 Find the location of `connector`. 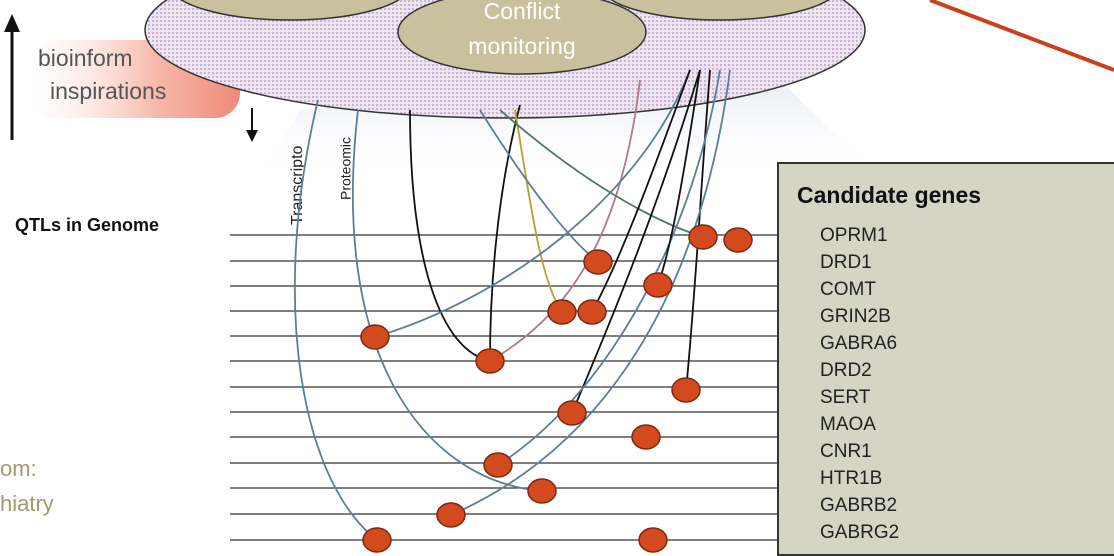

connector is located at coordinates (1021, 36).